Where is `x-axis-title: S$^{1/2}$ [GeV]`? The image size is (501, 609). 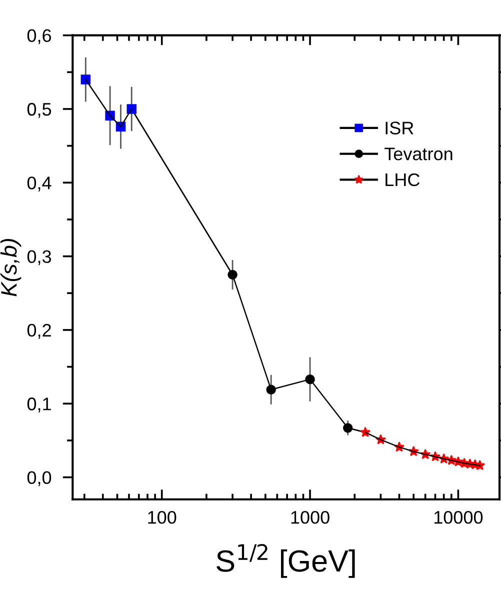 x-axis-title: S$^{1/2}$ [GeV] is located at coordinates (285, 561).